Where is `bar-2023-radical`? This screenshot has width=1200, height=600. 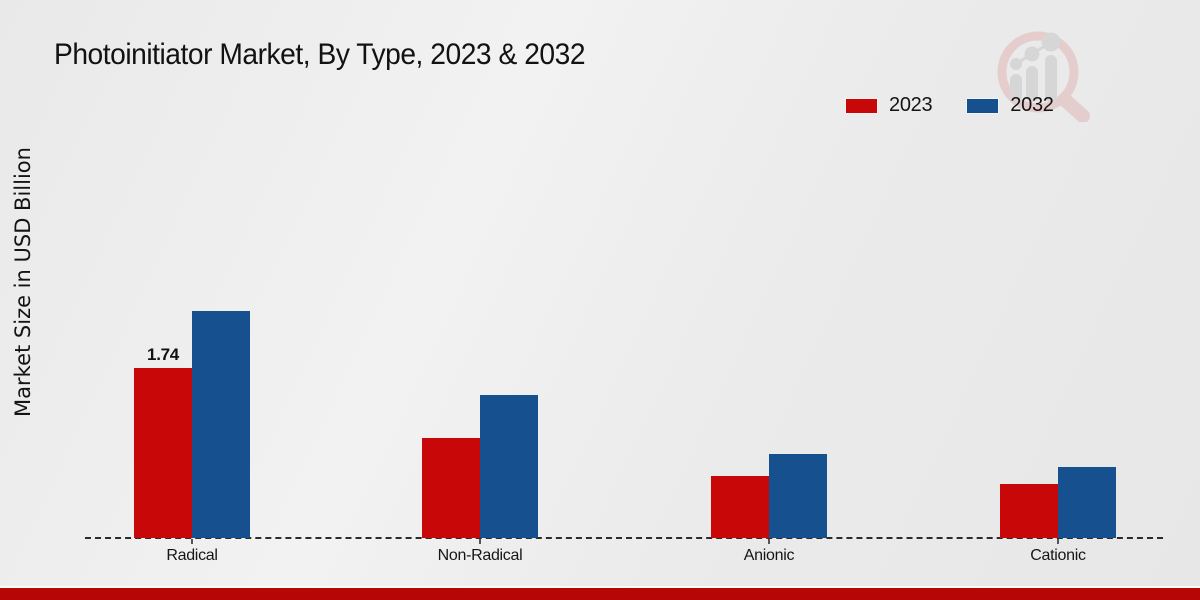
bar-2023-radical is located at coordinates (163, 453).